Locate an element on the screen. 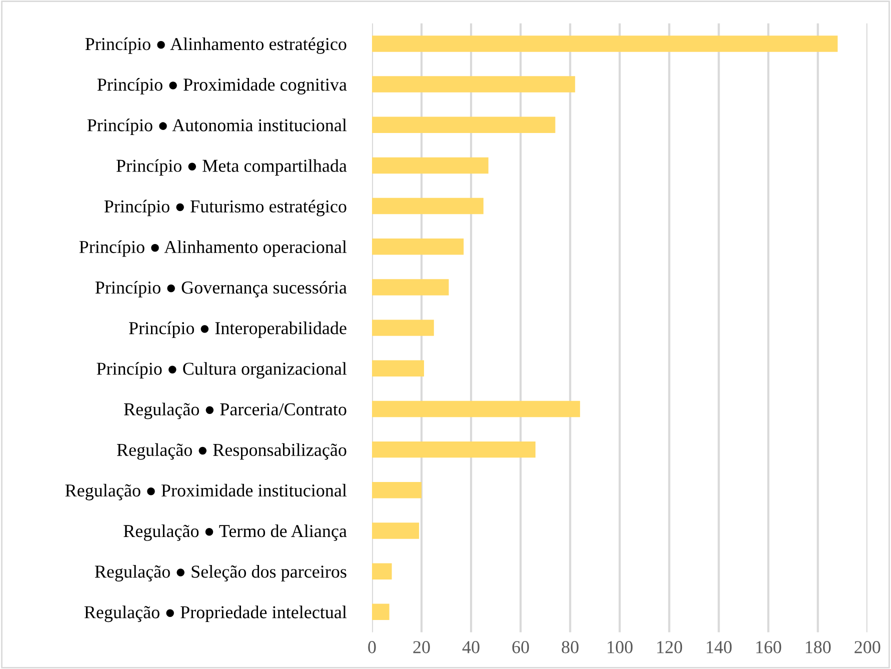 This screenshot has height=669, width=891. x-tick-label: 140 is located at coordinates (719, 647).